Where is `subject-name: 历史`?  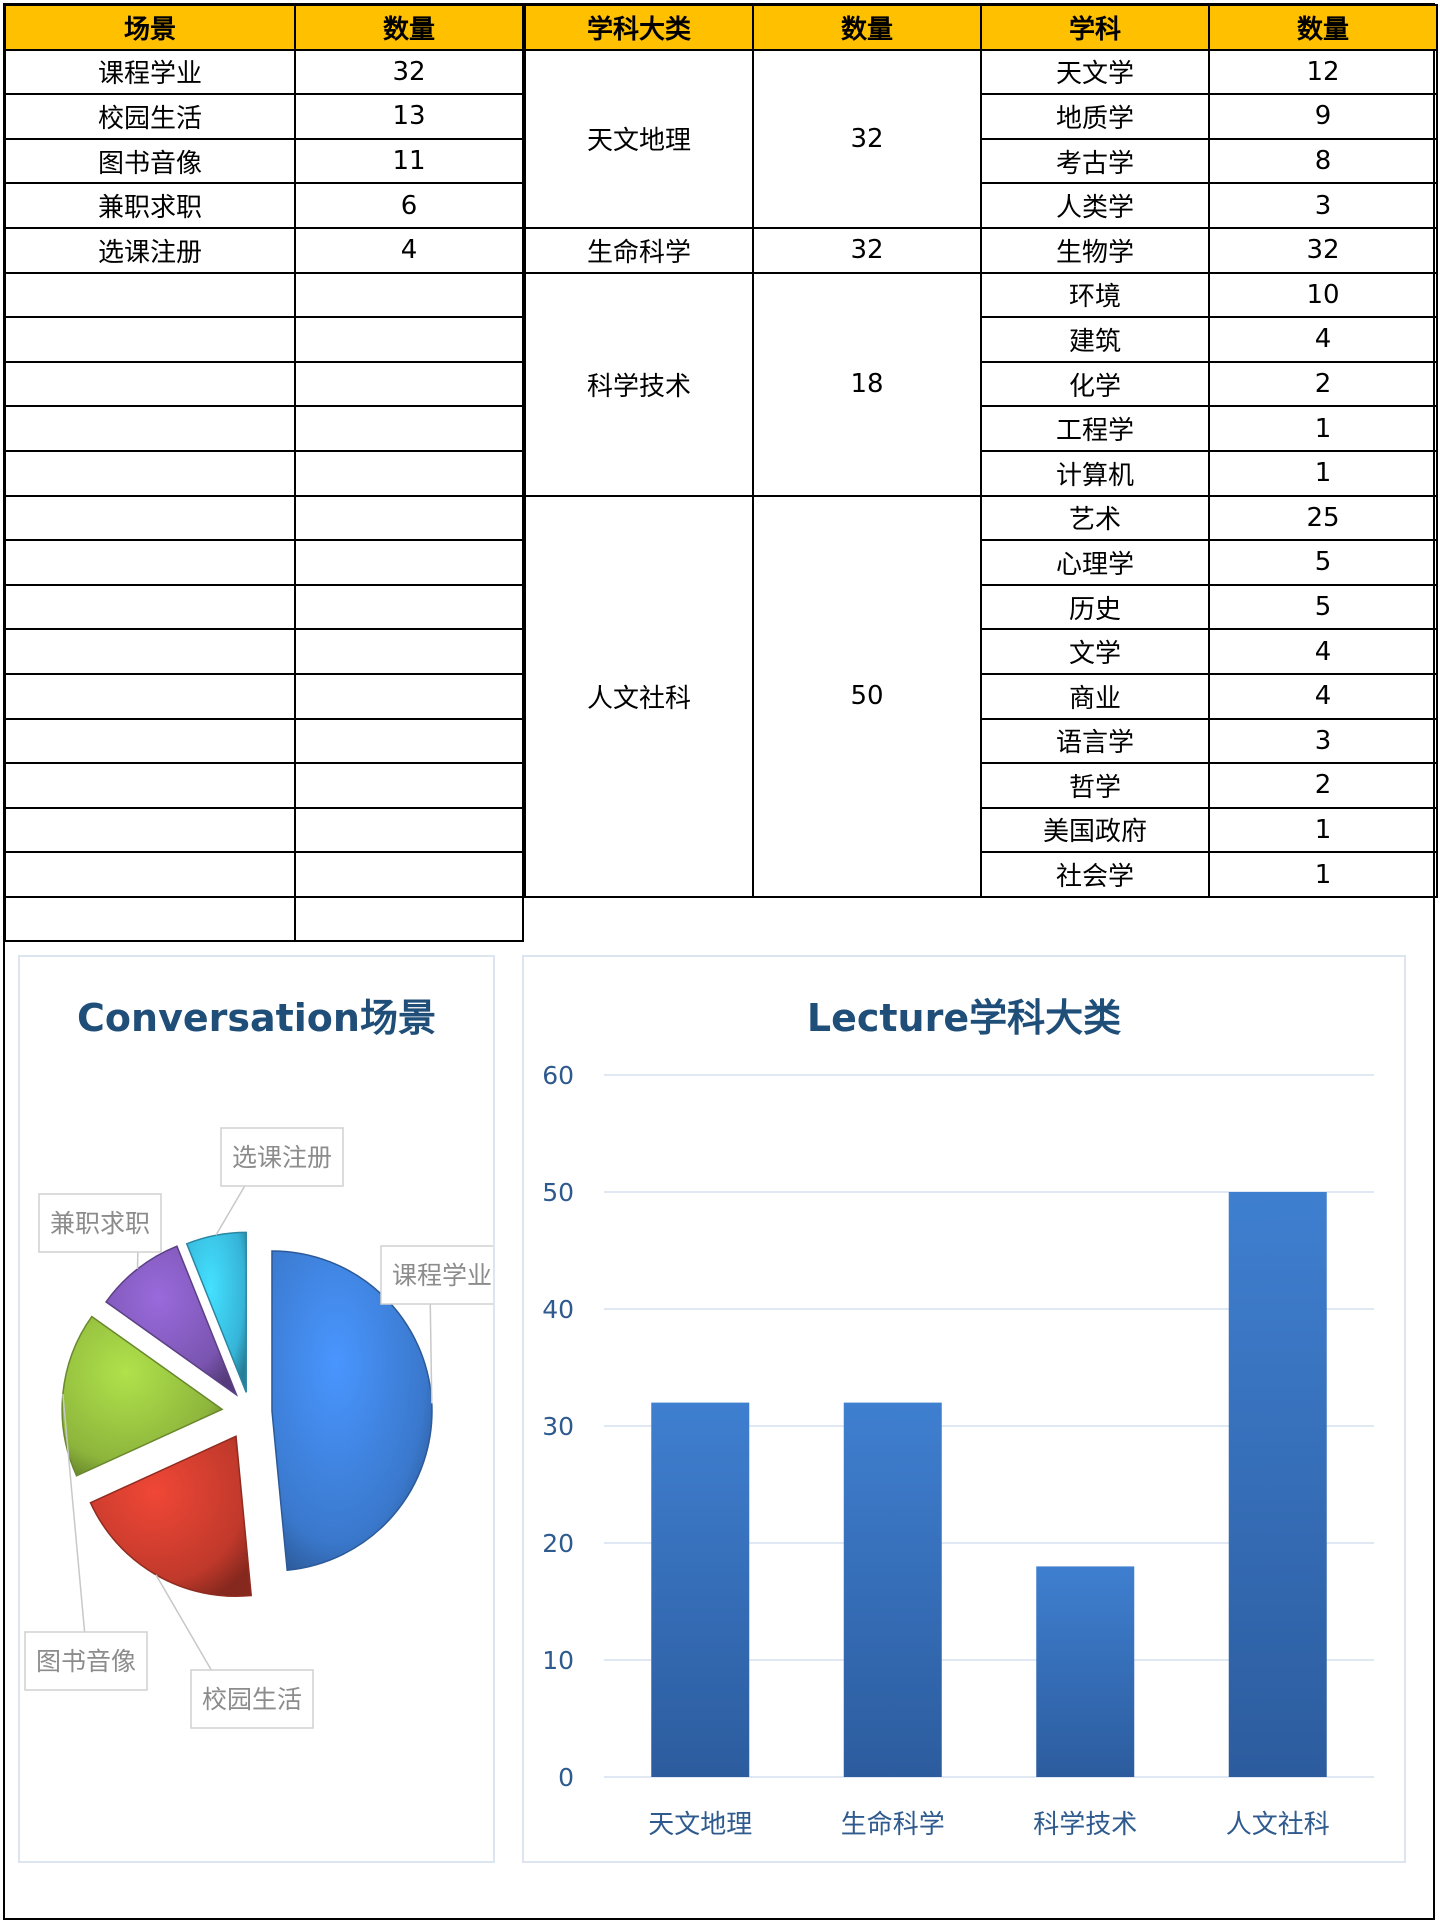
subject-name: 历史 is located at coordinates (1095, 607).